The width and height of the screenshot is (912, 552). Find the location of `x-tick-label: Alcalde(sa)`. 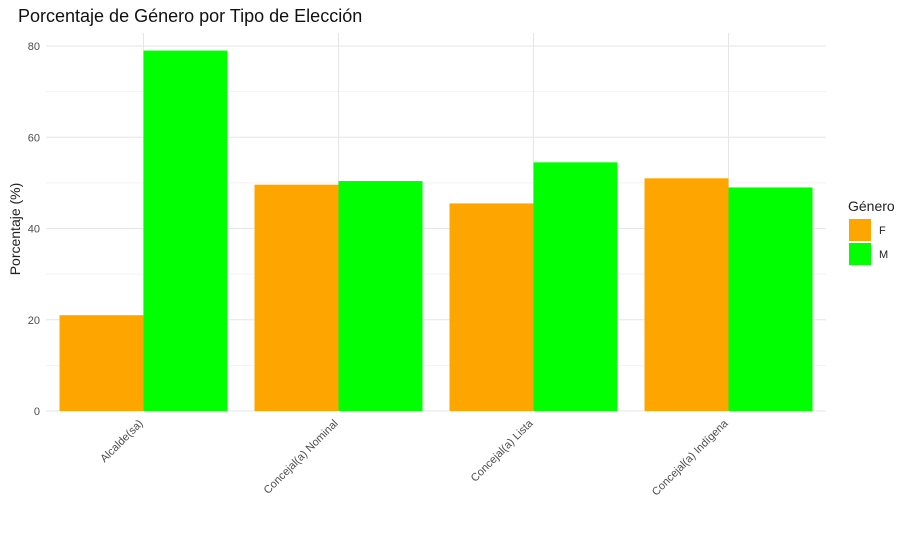

x-tick-label: Alcalde(sa) is located at coordinates (121, 441).